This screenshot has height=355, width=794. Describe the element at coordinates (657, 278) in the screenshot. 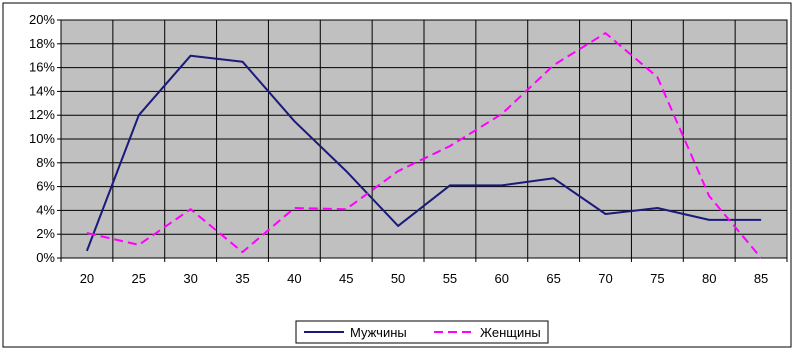

I see `x-tick-label: 75` at that location.